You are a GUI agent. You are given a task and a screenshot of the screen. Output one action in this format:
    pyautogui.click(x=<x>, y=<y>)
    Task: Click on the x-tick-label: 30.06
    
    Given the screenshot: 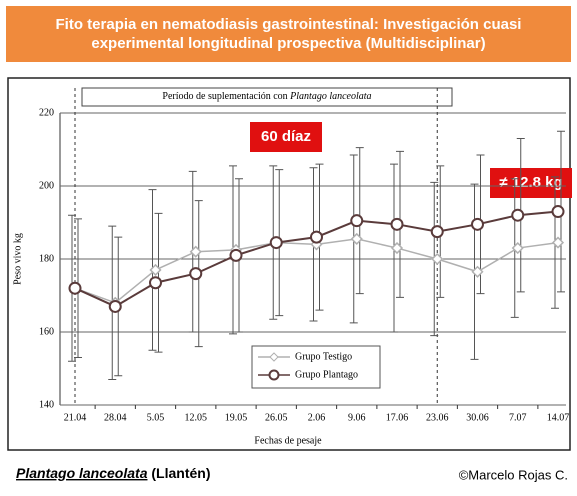 What is the action you would take?
    pyautogui.click(x=477, y=417)
    